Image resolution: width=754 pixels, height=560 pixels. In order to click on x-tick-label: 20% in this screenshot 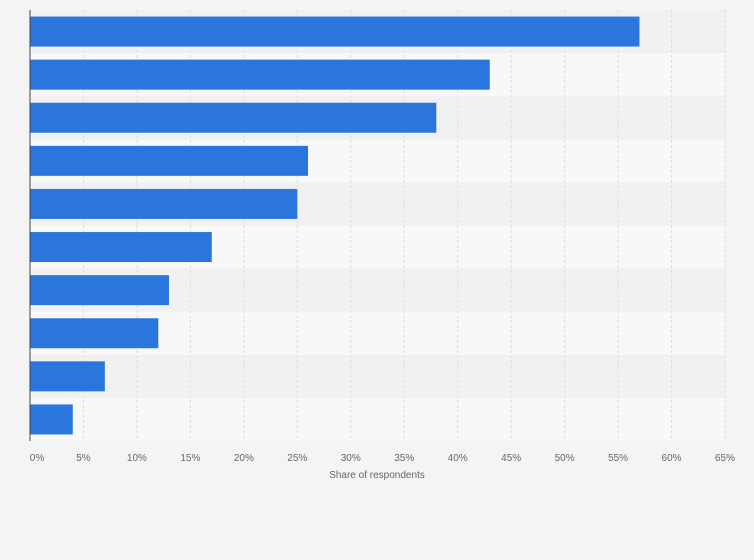, I will do `click(244, 458)`.